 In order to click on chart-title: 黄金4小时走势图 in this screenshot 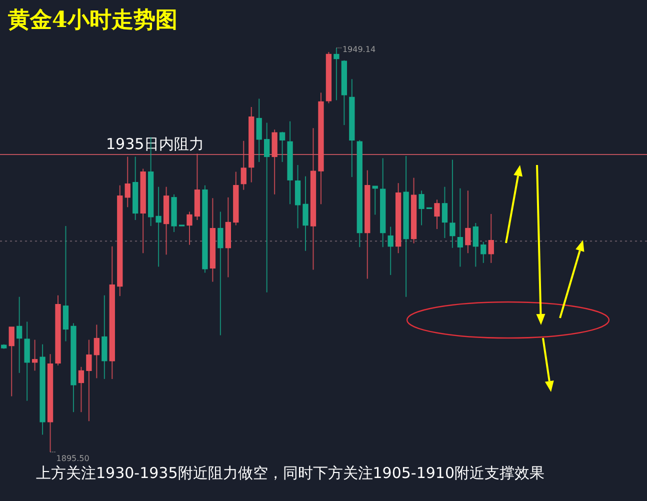, I will do `click(93, 20)`.